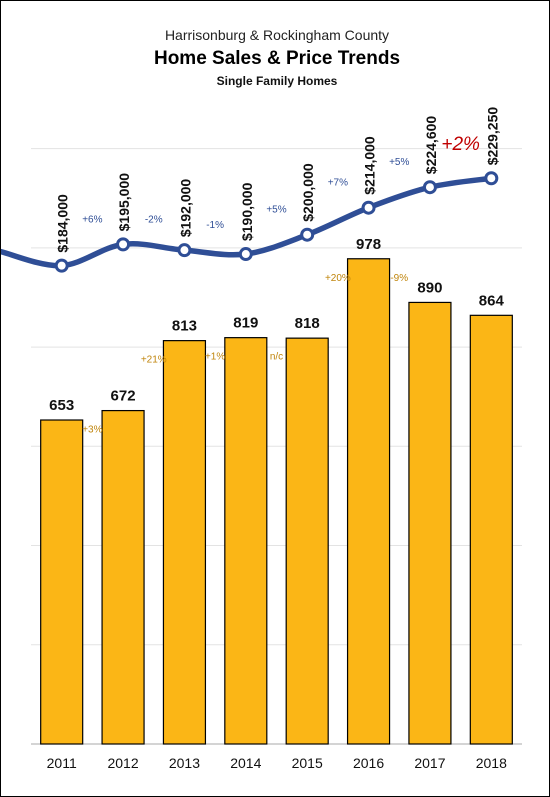  I want to click on price-marker-2018, so click(491, 178).